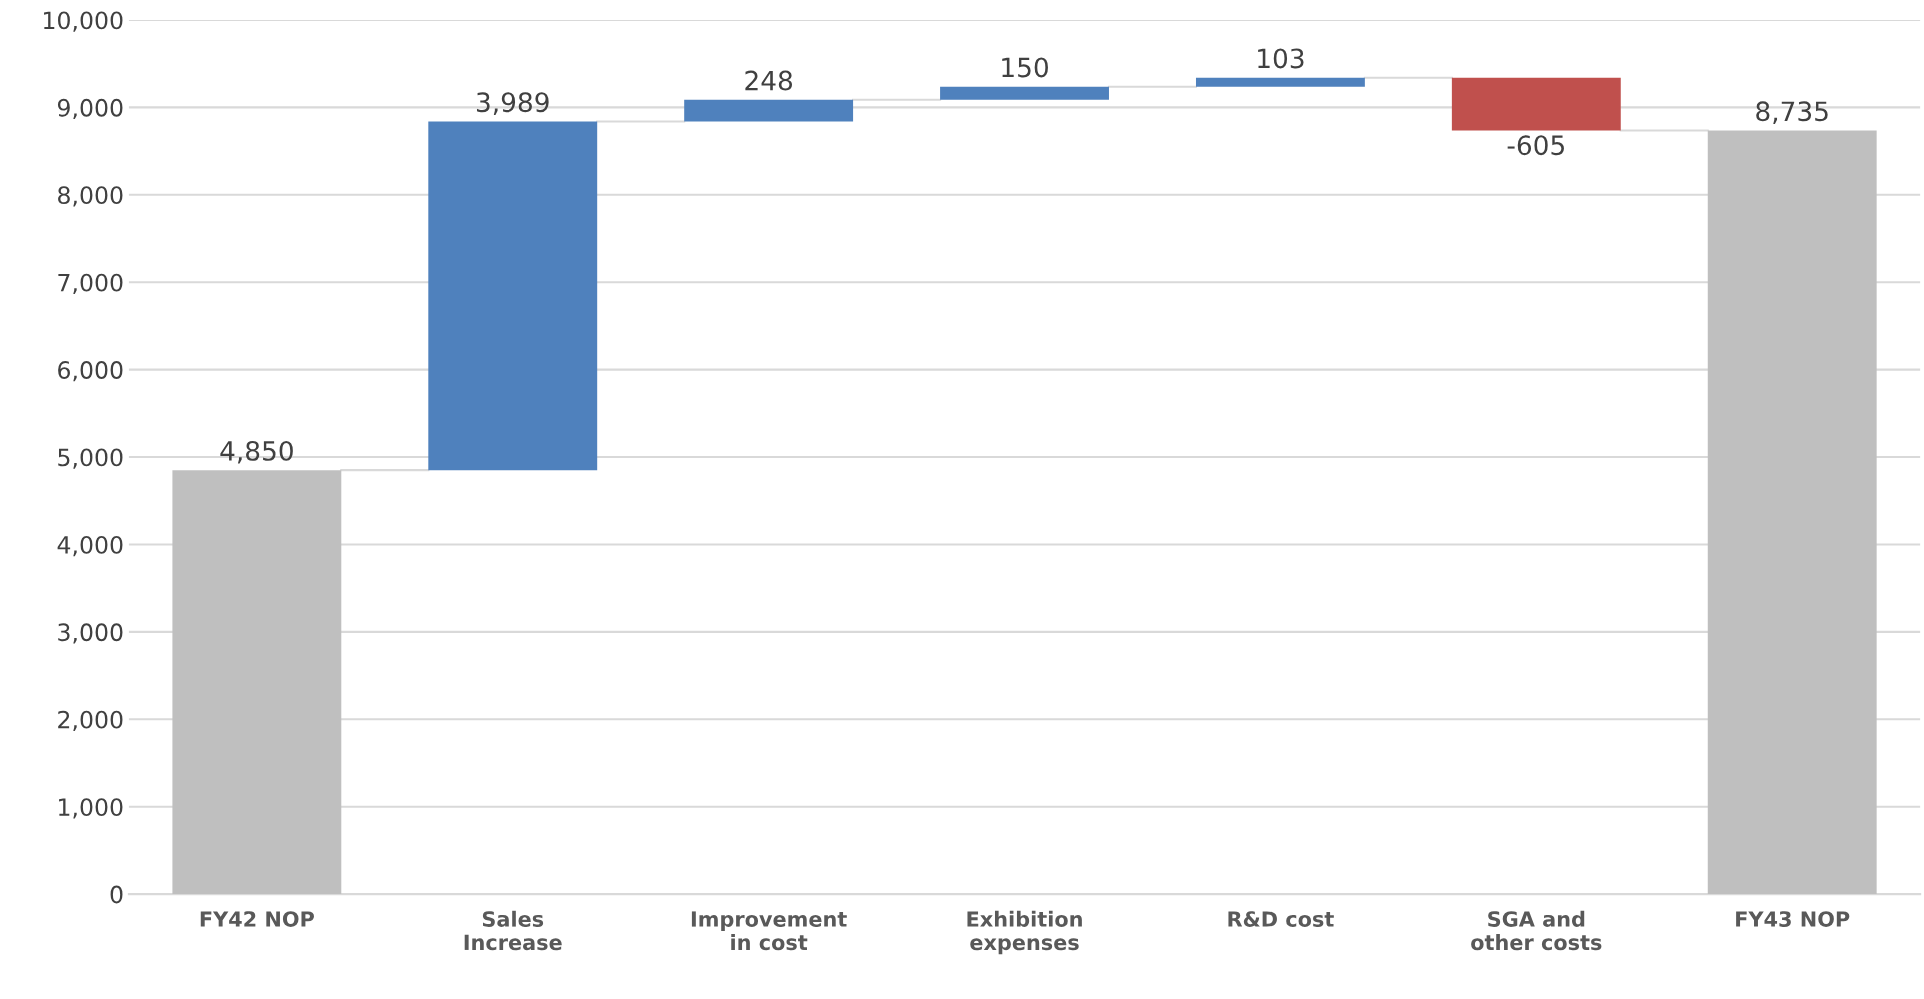 The width and height of the screenshot is (1924, 999). I want to click on y-tick-label: 4,000, so click(90, 546).